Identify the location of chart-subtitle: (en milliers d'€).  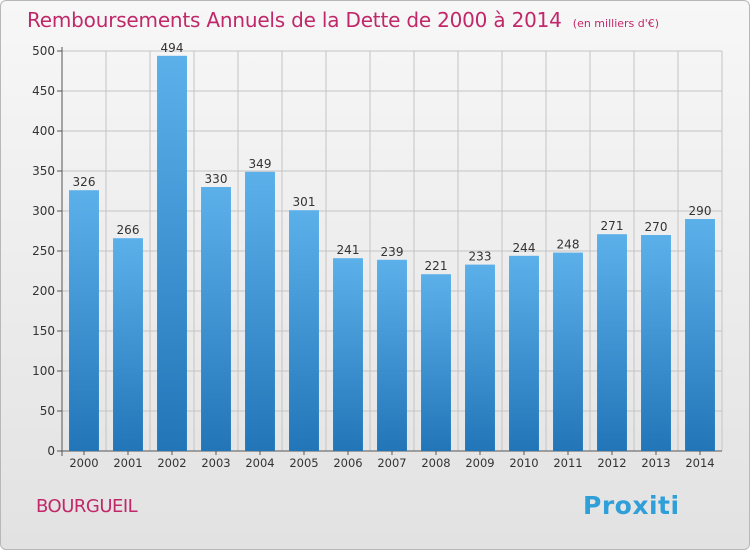
(616, 23).